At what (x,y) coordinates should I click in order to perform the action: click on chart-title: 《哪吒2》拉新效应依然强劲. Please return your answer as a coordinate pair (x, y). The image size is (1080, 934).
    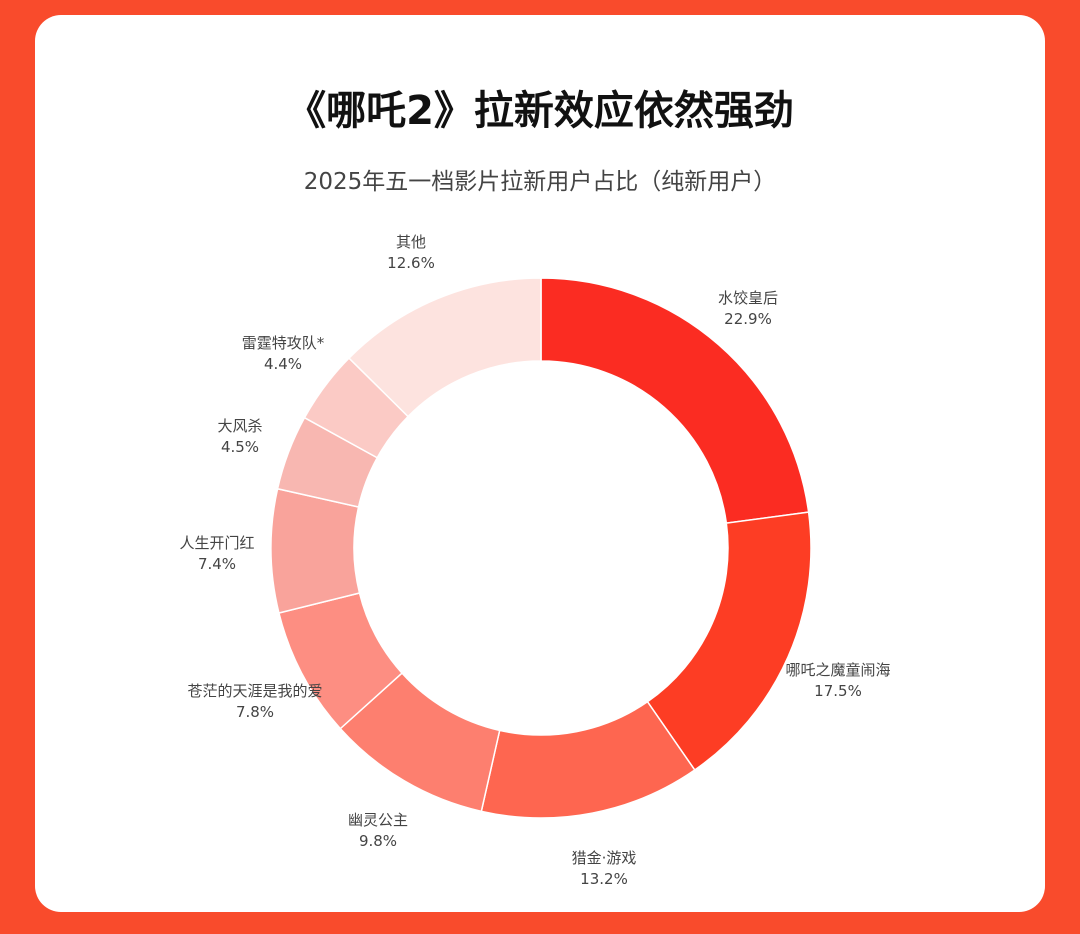
    Looking at the image, I should click on (540, 111).